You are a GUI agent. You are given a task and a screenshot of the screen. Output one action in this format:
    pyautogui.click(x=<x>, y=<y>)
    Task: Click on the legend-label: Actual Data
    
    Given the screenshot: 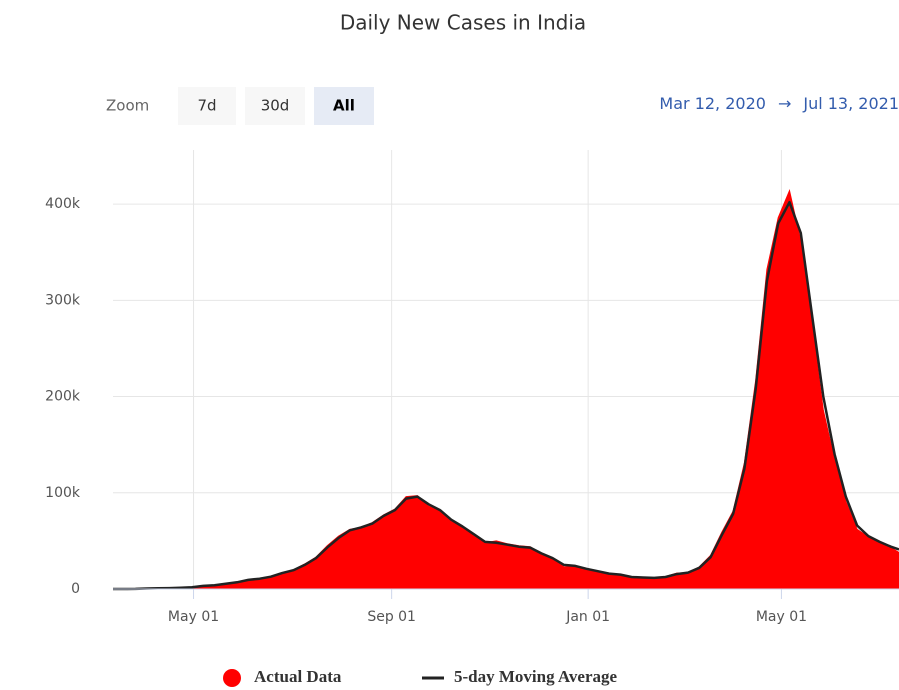 What is the action you would take?
    pyautogui.click(x=298, y=676)
    